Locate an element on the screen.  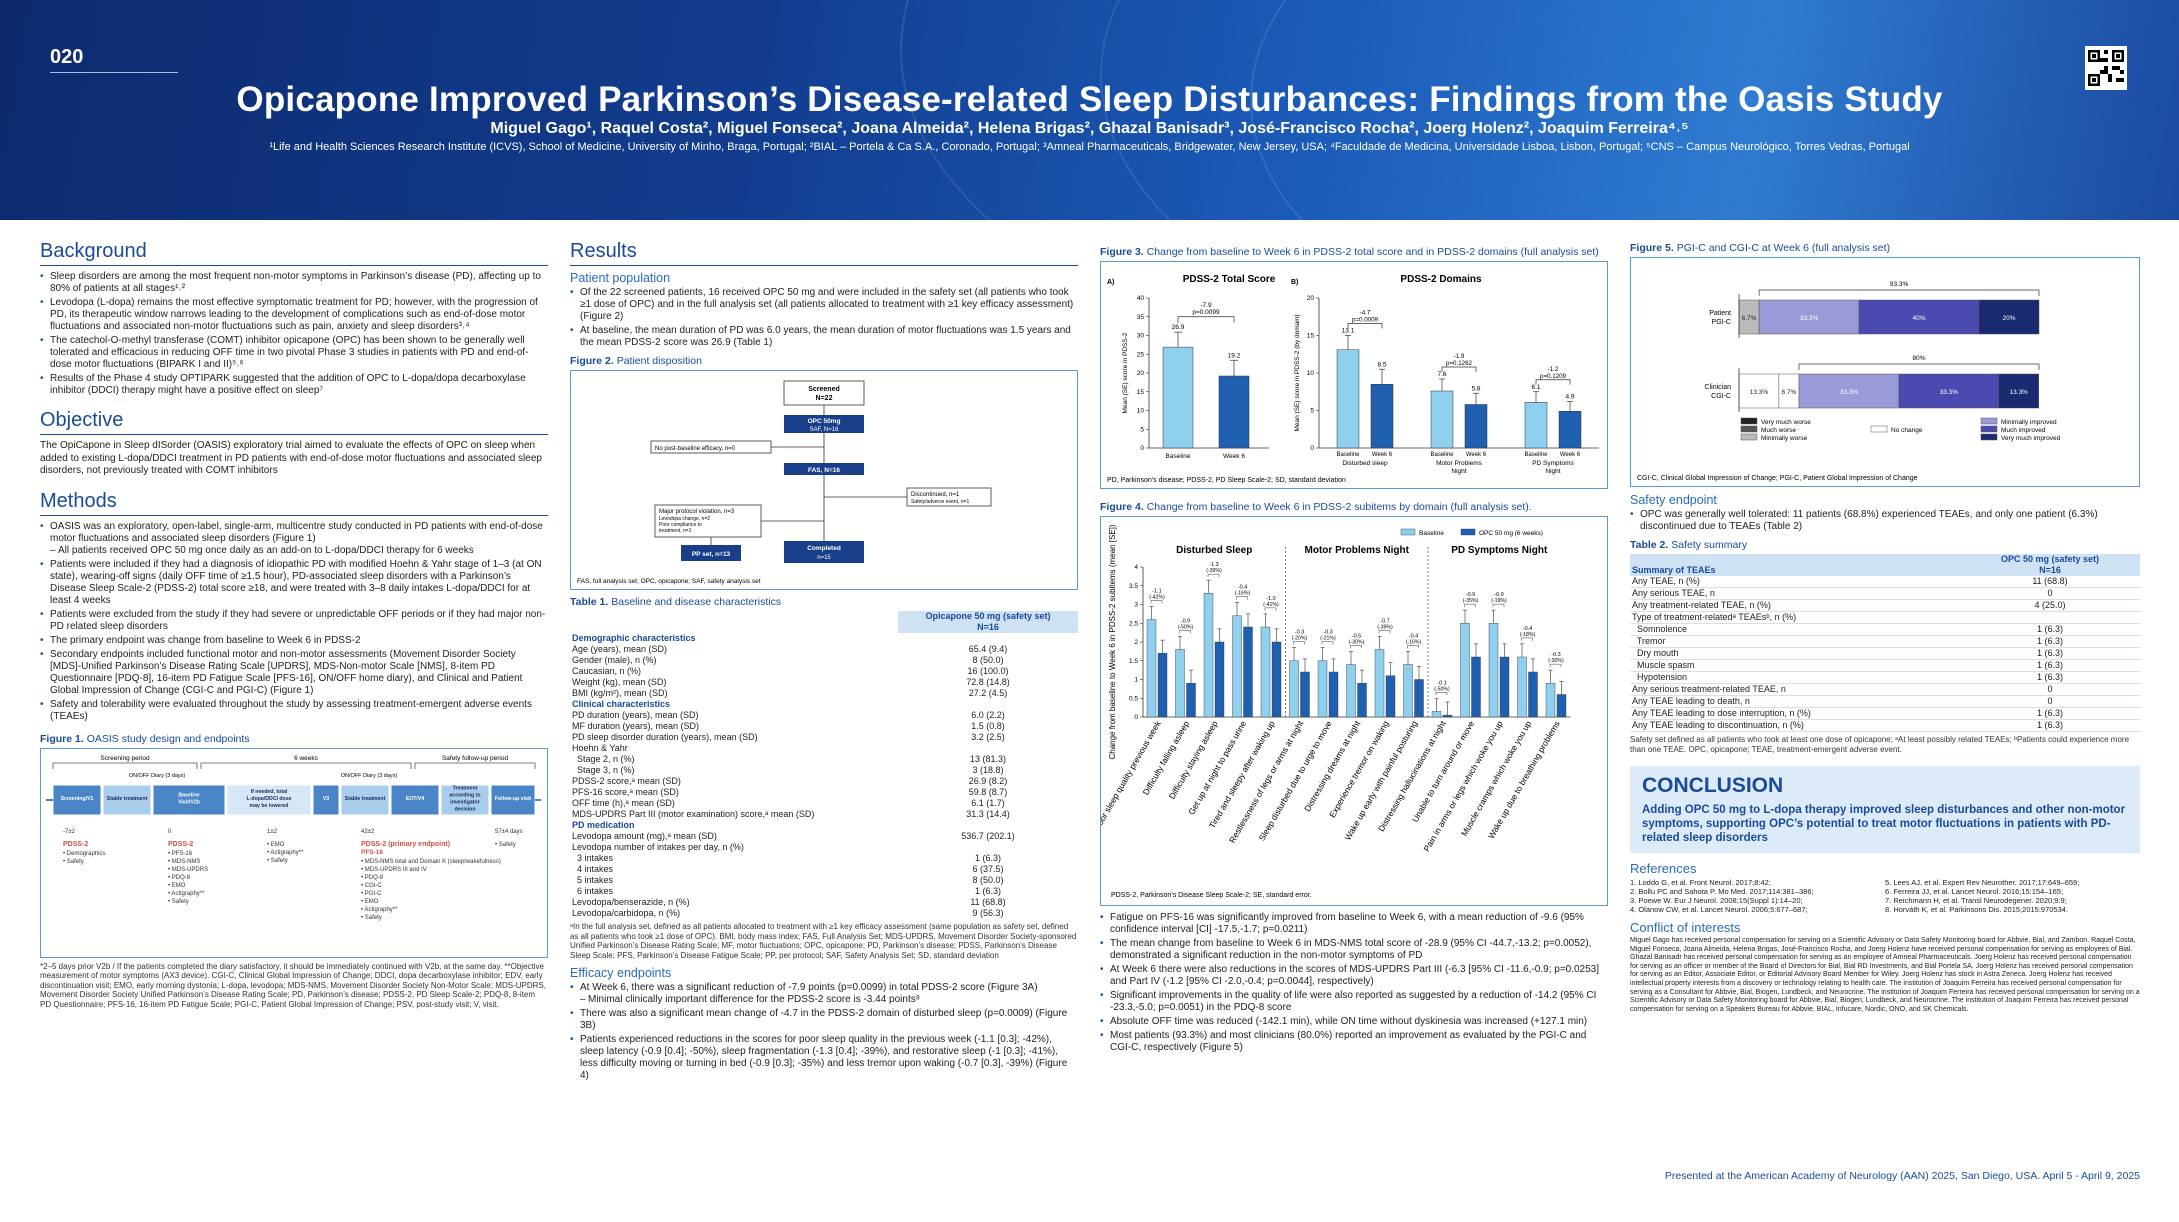
annotation: (-39%) is located at coordinates (1385, 627).